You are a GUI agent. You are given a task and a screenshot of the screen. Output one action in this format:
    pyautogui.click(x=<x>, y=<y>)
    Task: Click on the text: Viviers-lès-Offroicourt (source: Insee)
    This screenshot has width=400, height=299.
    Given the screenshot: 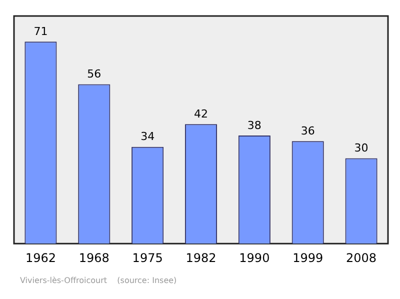 What is the action you would take?
    pyautogui.click(x=98, y=280)
    